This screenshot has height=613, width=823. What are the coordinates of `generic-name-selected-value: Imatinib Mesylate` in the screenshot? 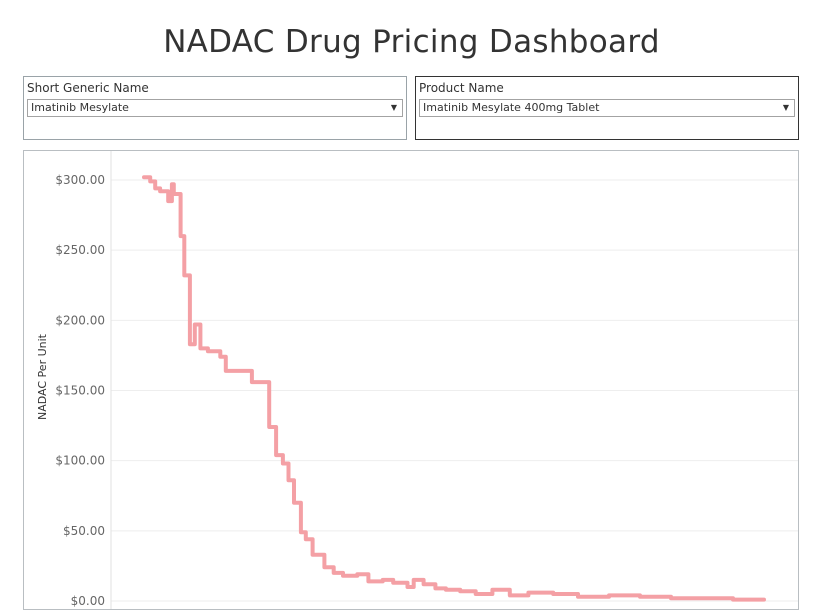 It's located at (80, 107).